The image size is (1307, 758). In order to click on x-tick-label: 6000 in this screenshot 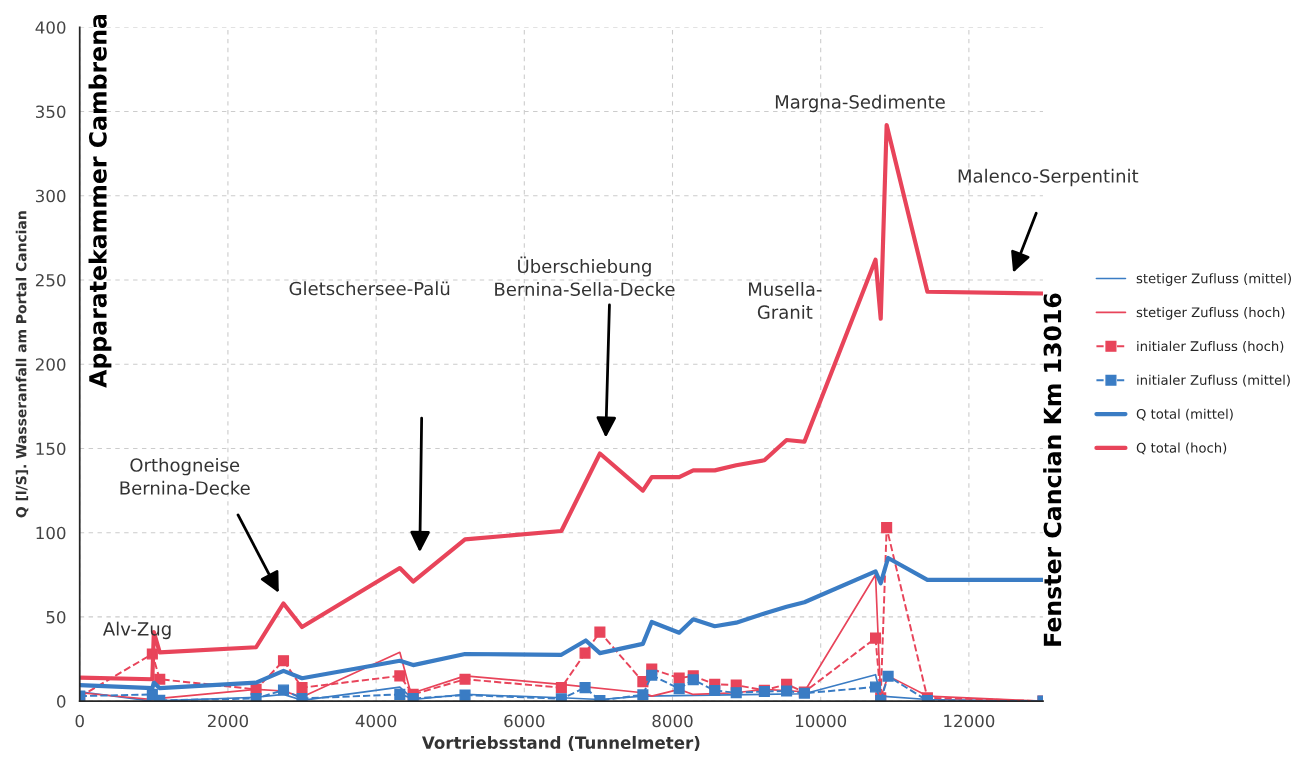, I will do `click(524, 721)`.